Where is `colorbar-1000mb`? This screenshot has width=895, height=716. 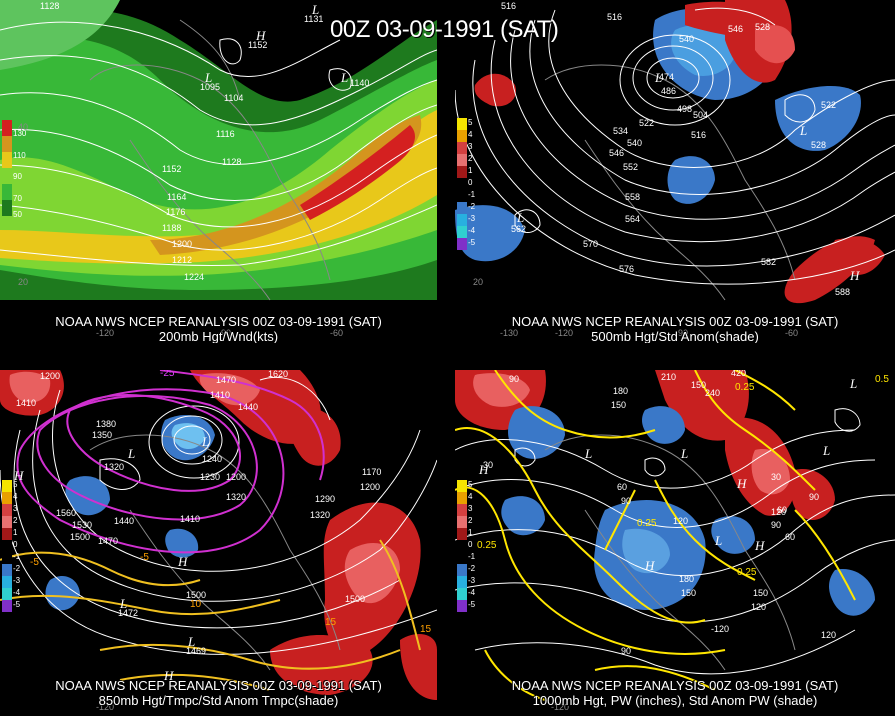 colorbar-1000mb is located at coordinates (462, 546).